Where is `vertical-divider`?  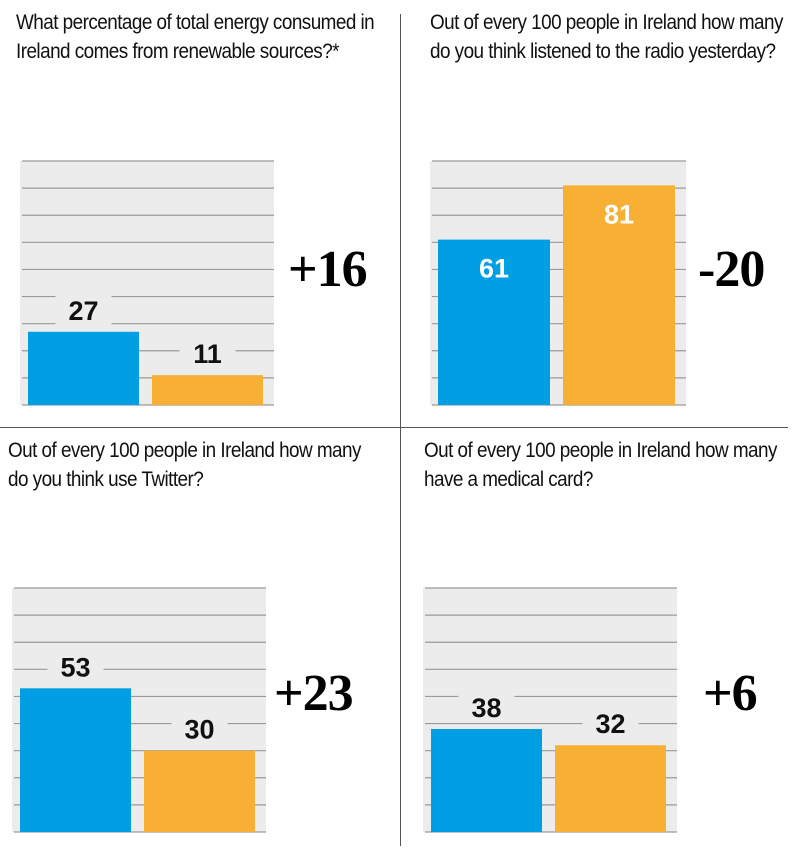 vertical-divider is located at coordinates (400, 430).